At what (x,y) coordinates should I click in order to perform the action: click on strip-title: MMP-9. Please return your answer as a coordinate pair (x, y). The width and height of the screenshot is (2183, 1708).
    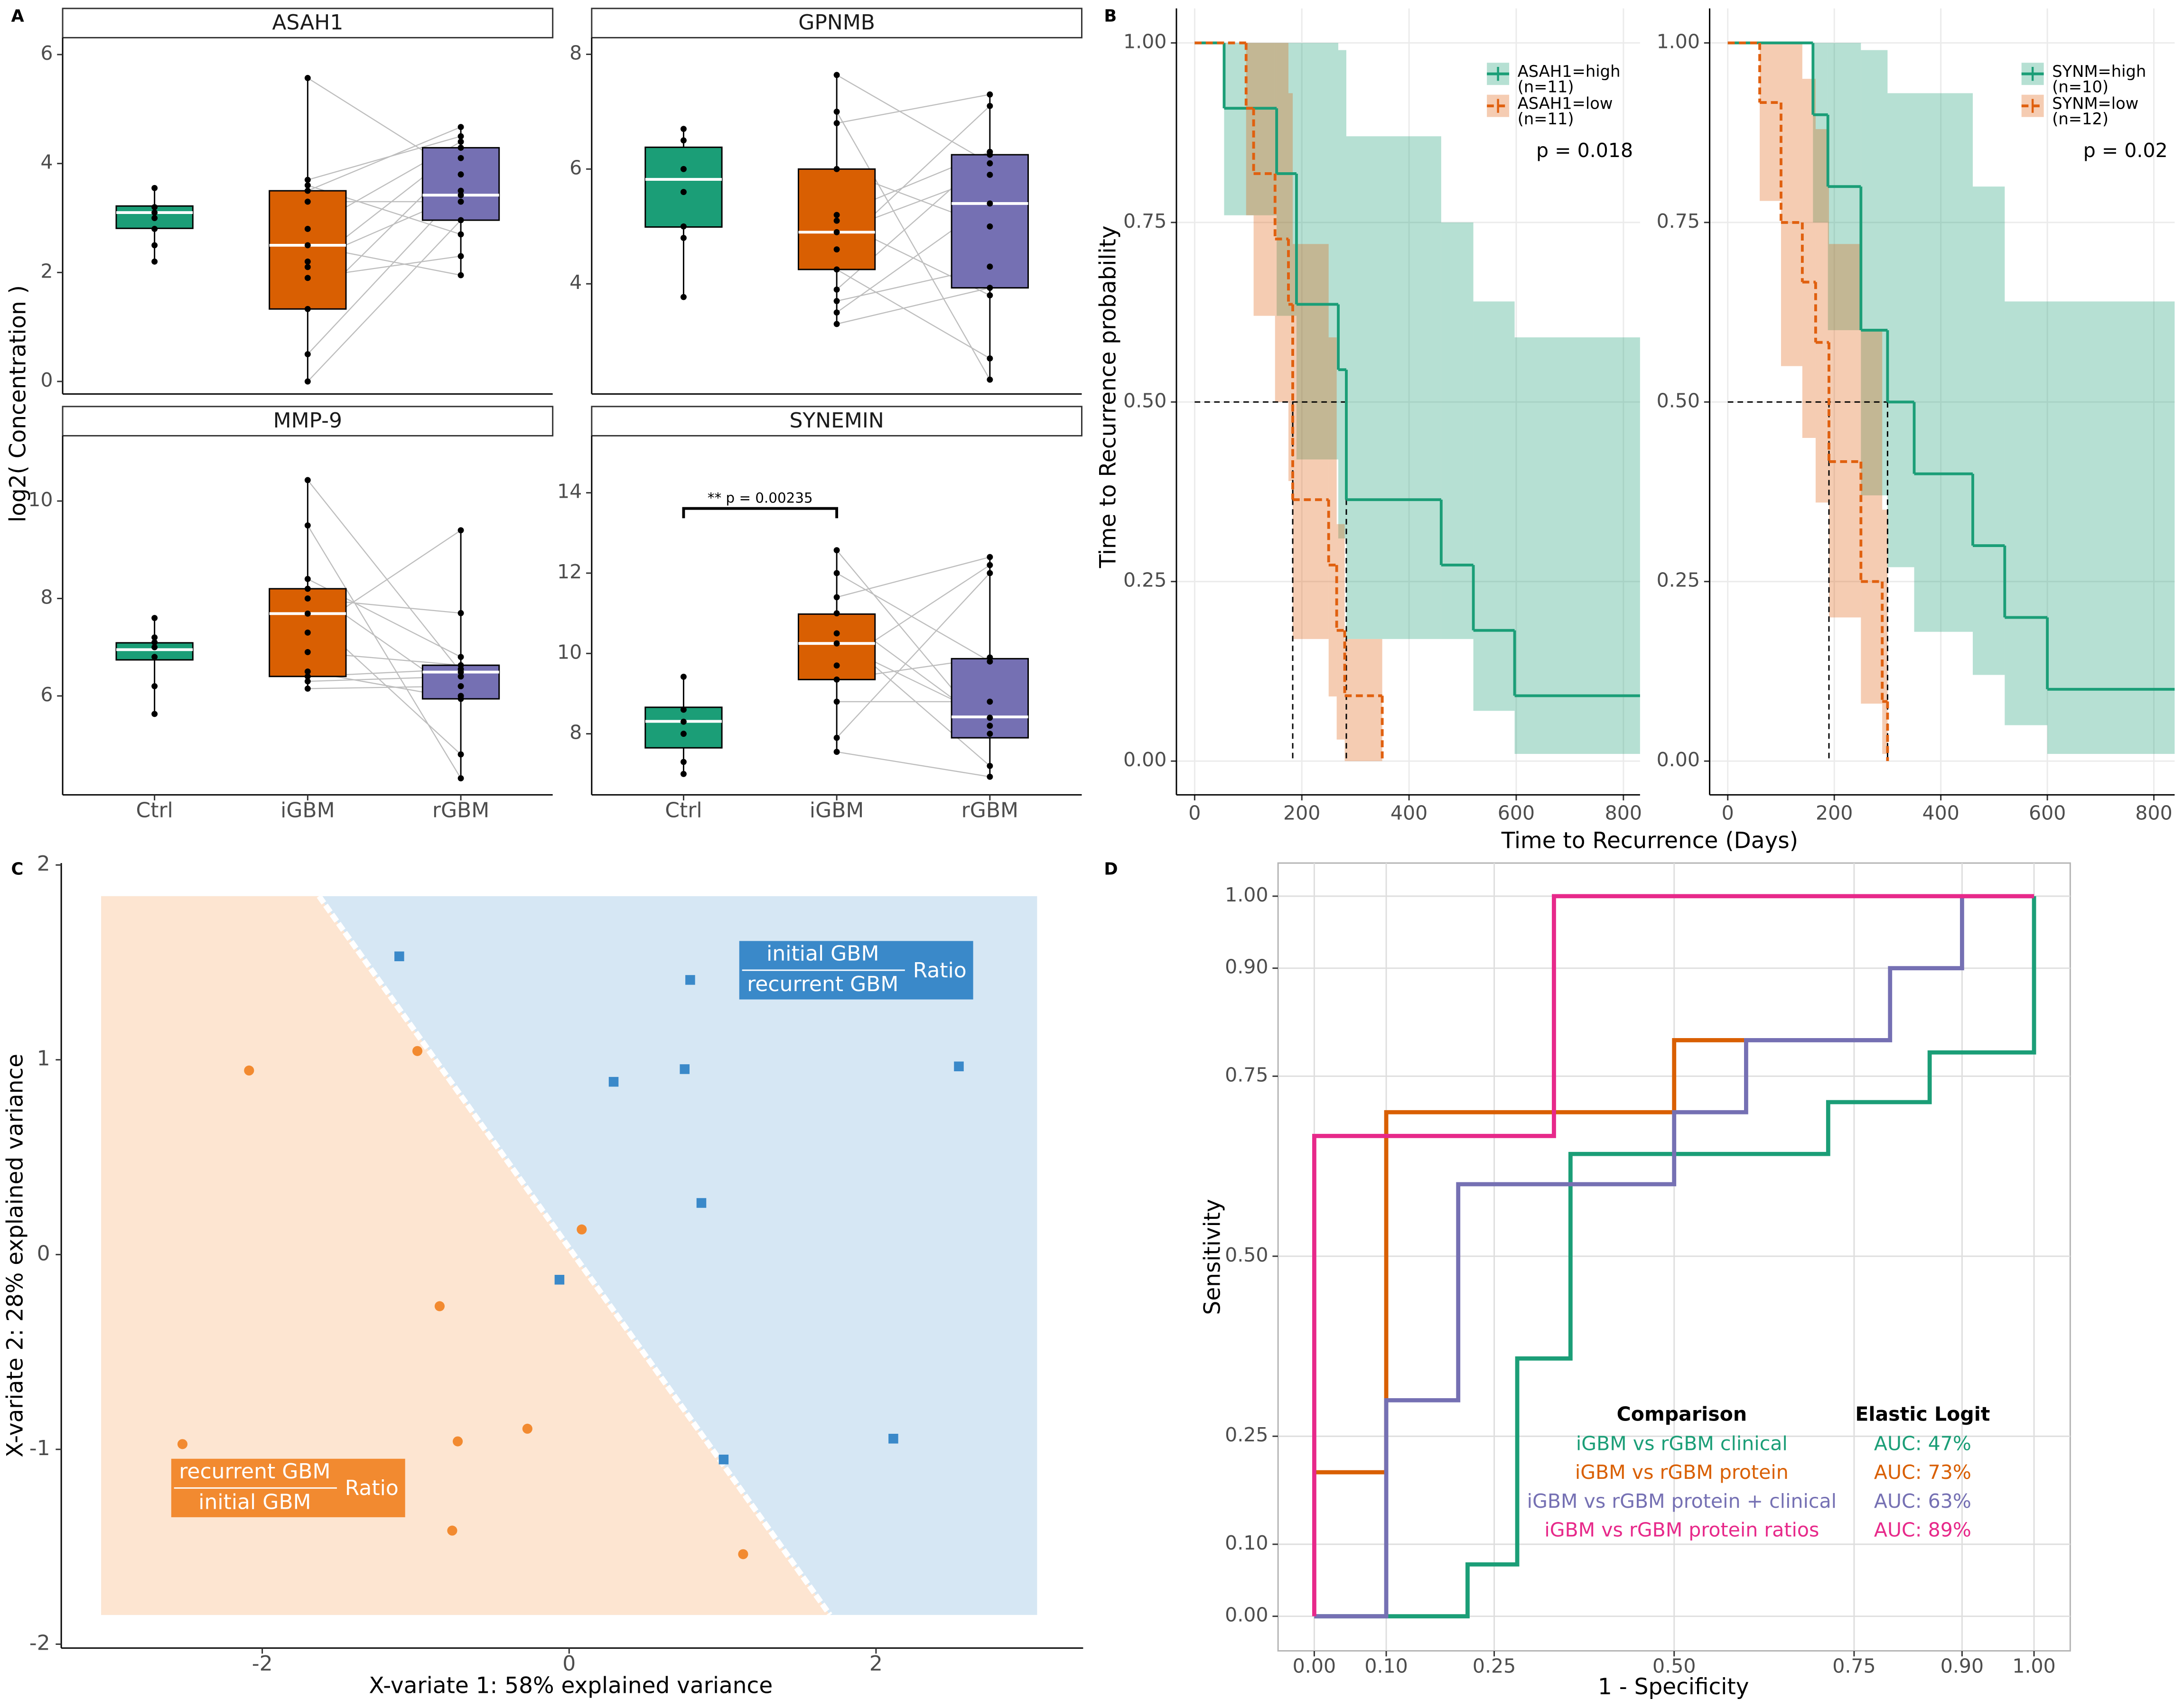
    Looking at the image, I should click on (307, 420).